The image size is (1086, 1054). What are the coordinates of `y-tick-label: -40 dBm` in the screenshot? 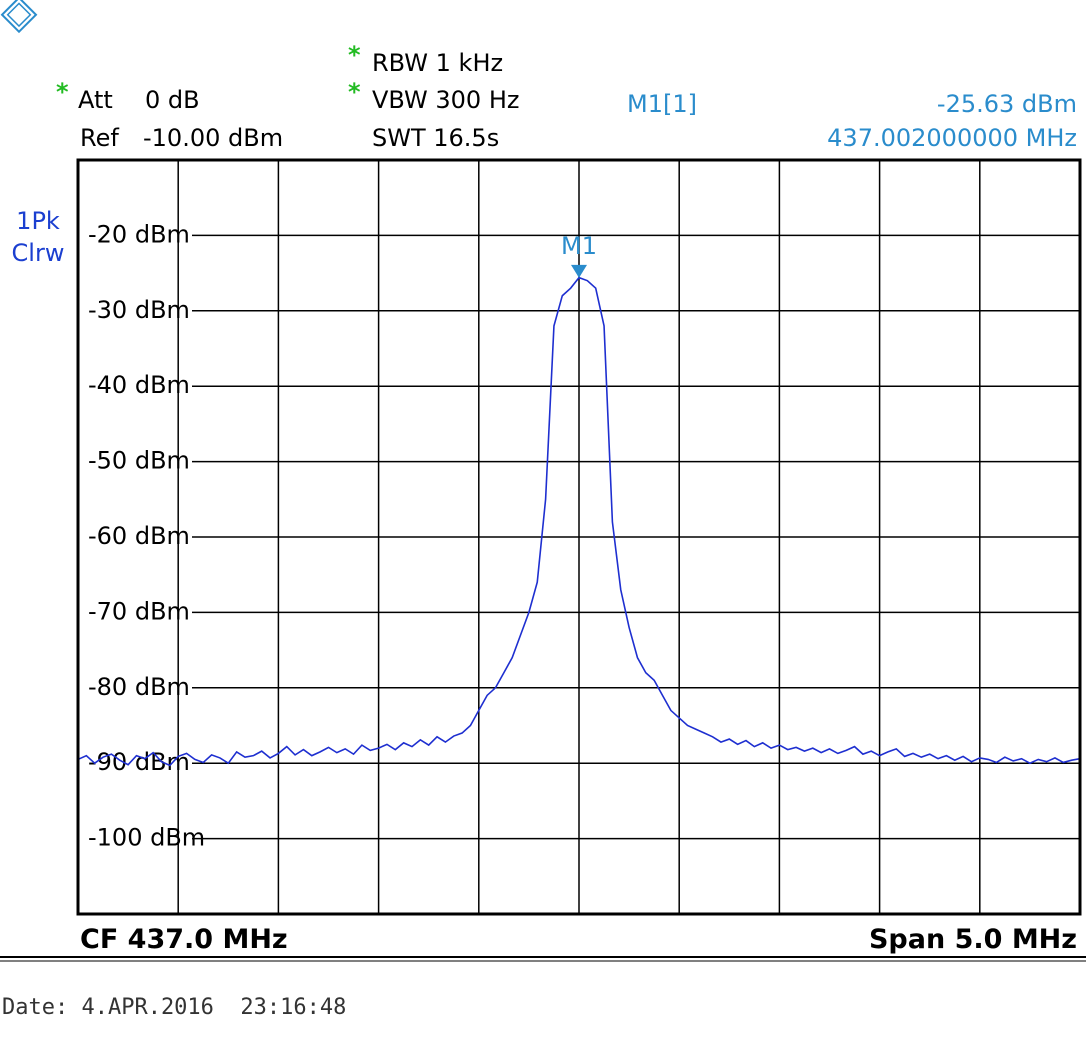 It's located at (139, 385).